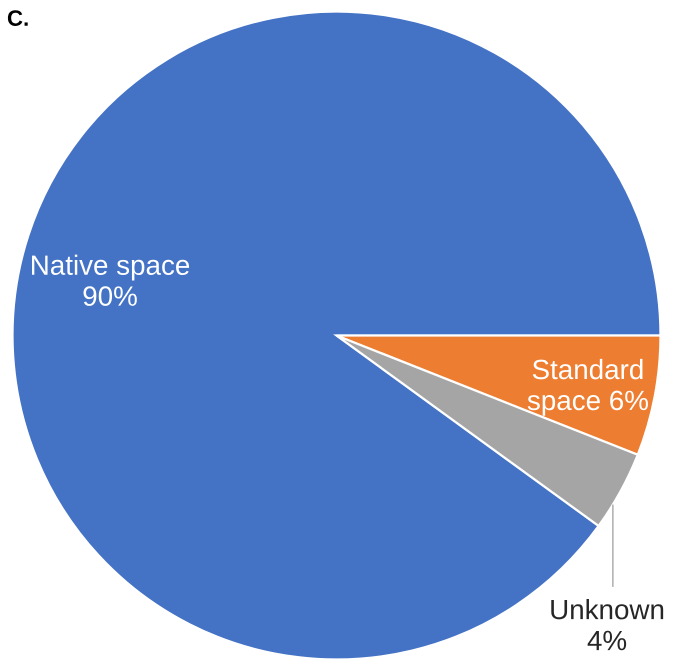  Describe the element at coordinates (607, 609) in the screenshot. I see `slice-label: Unknown` at that location.